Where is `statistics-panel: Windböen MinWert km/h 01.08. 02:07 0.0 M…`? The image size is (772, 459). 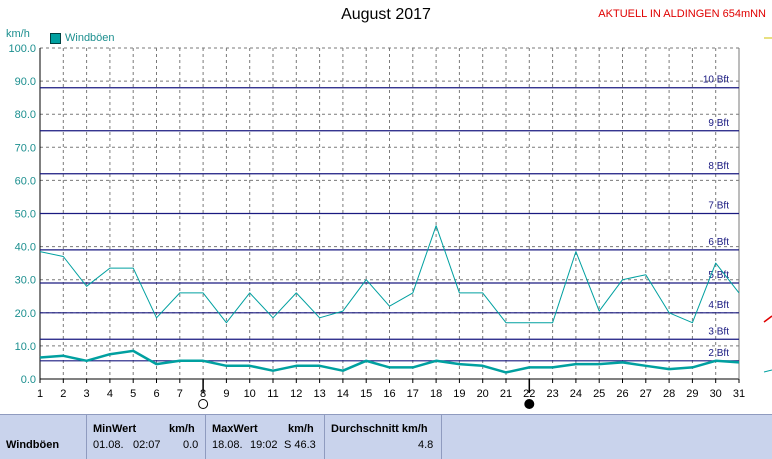
statistics-panel: Windböen MinWert km/h 01.08. 02:07 0.0 M… is located at coordinates (386, 436).